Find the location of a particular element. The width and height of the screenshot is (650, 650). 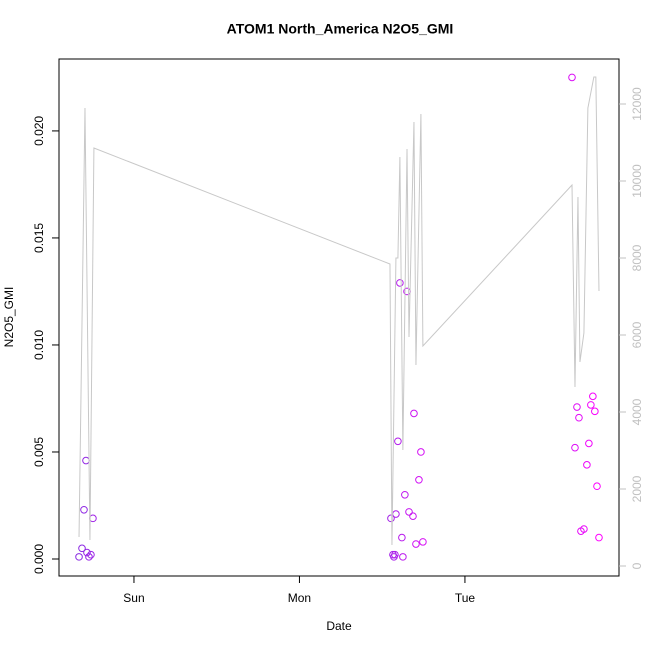

x-tick-label: Mon is located at coordinates (299, 598).